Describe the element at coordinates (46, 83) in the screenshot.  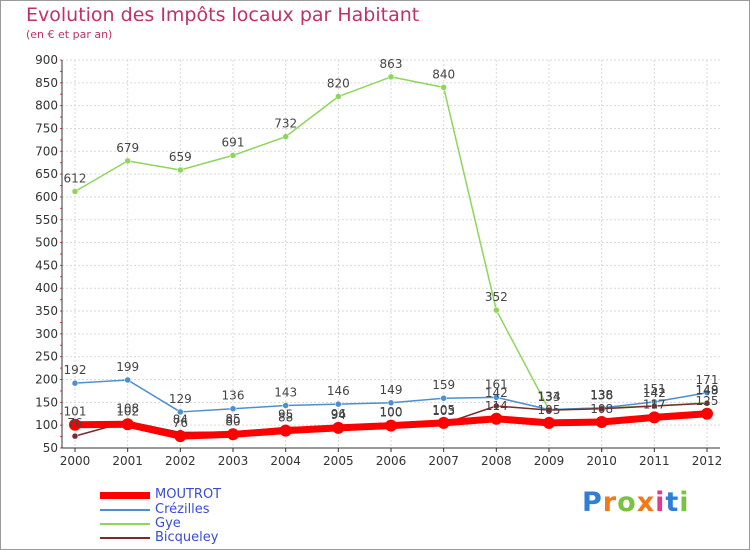
I see `y-tick-label: 850` at that location.